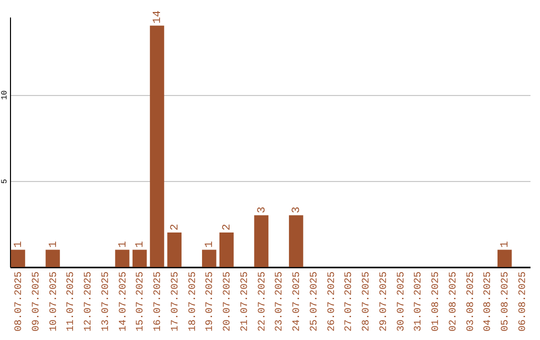  I want to click on x-tick-label: 20.07.2025, so click(228, 302).